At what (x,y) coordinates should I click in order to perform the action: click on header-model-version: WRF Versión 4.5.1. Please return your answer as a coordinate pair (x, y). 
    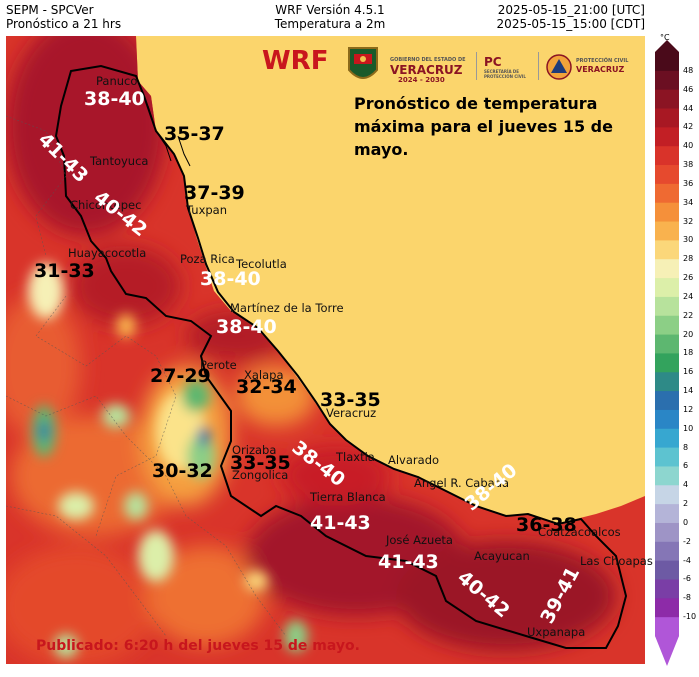
    Looking at the image, I should click on (330, 10).